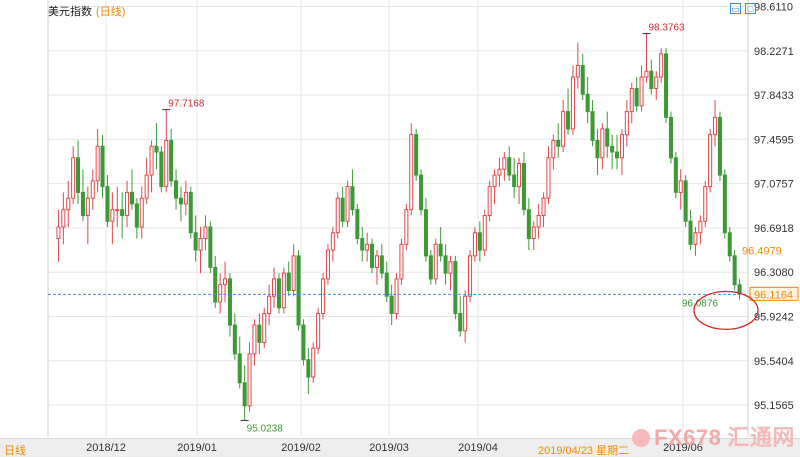 The height and width of the screenshot is (458, 800). Describe the element at coordinates (735, 8) in the screenshot. I see `restore-window-button: ▭` at that location.